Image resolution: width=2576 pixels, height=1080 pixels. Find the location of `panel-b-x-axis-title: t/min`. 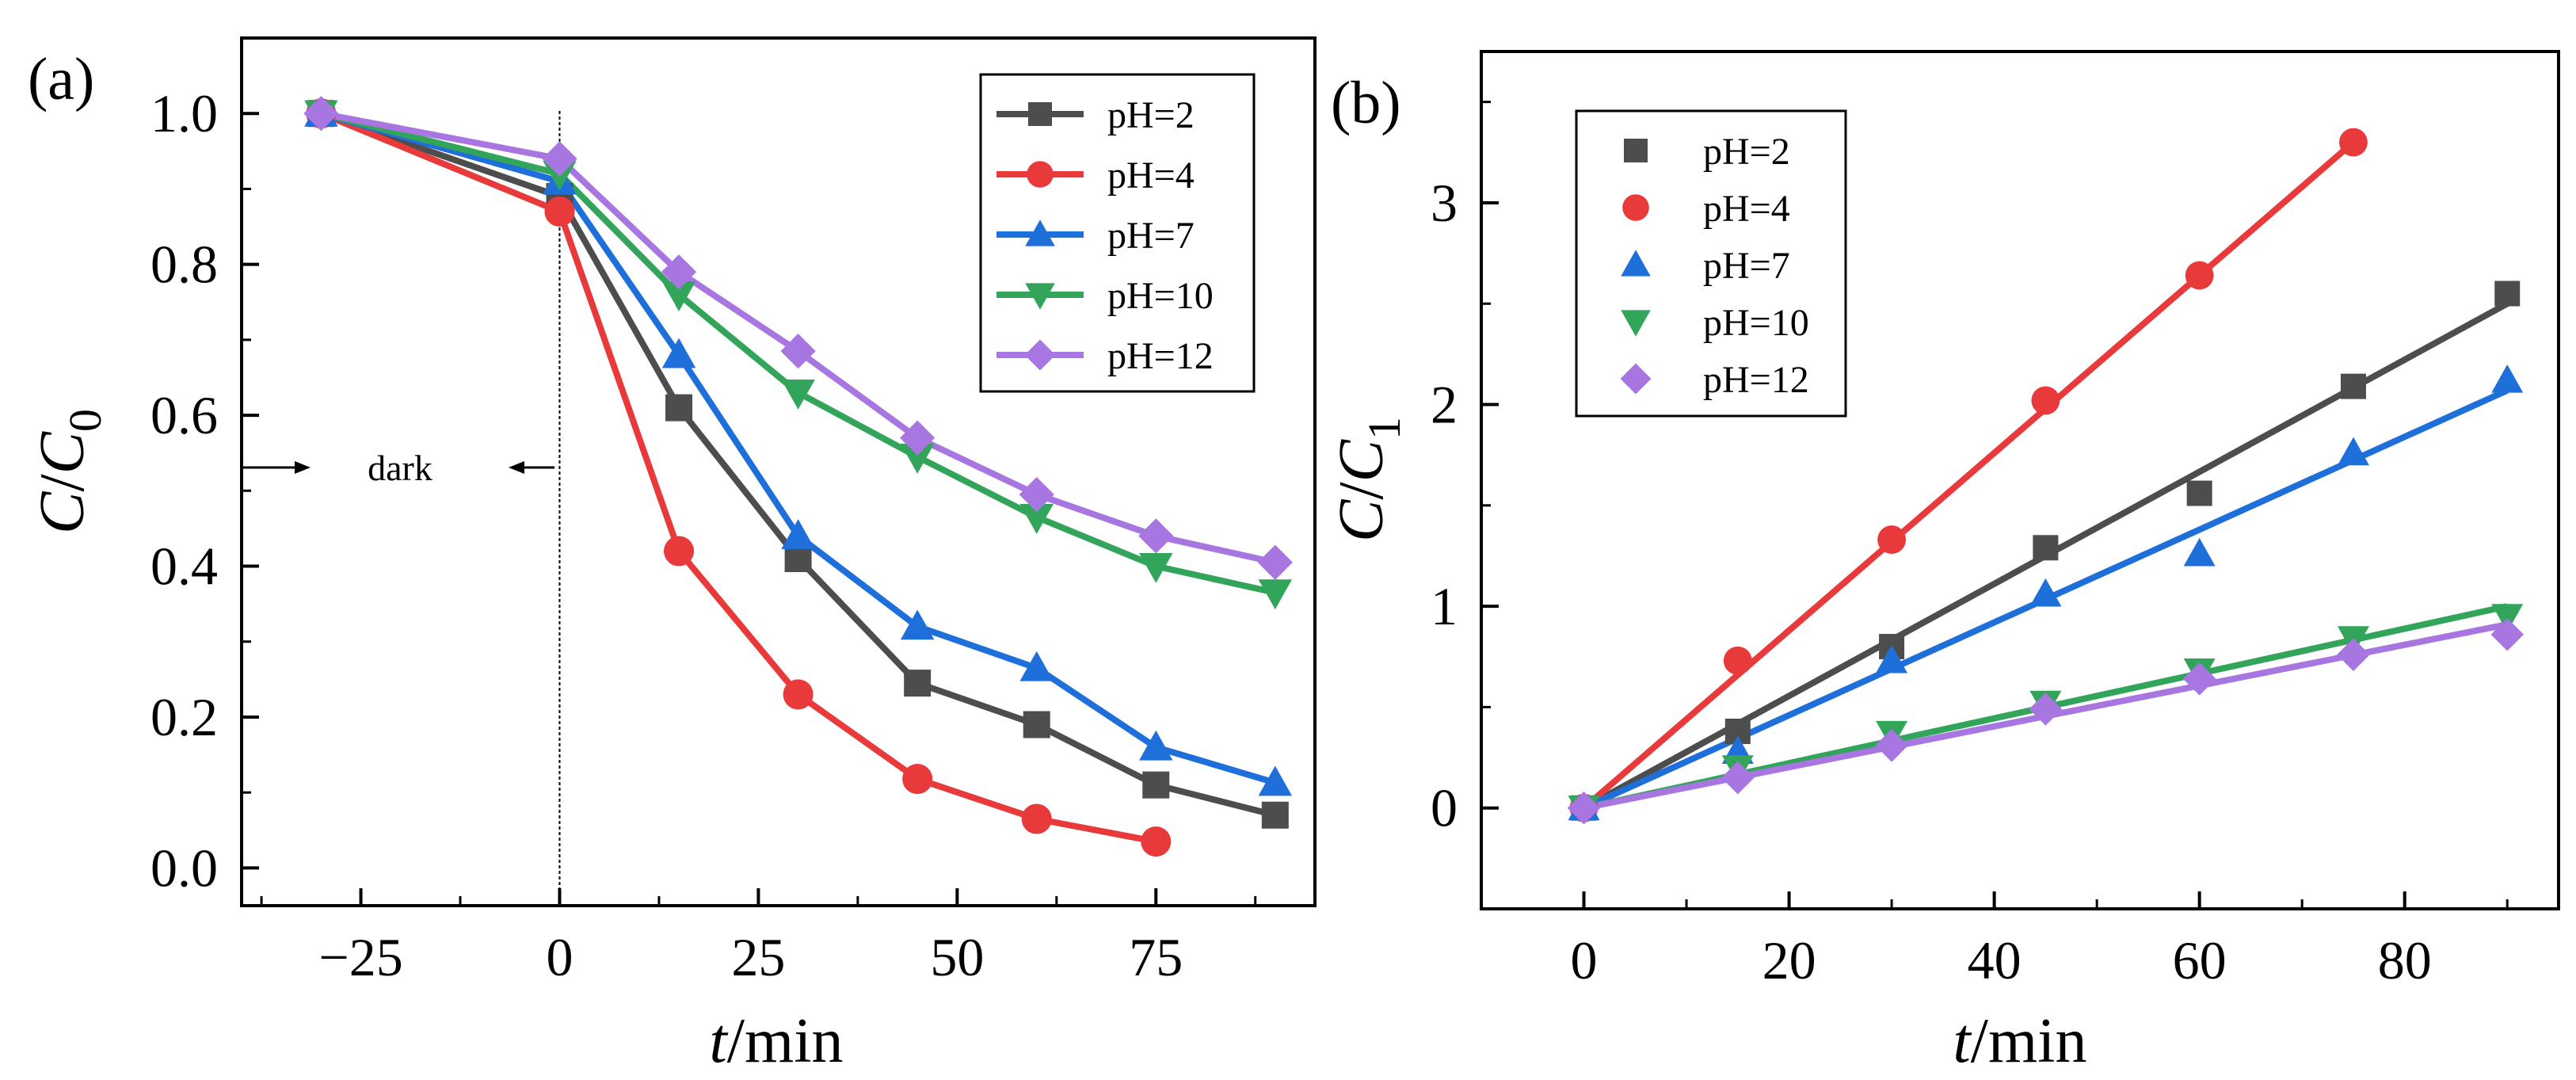

panel-b-x-axis-title: t/min is located at coordinates (2020, 1041).